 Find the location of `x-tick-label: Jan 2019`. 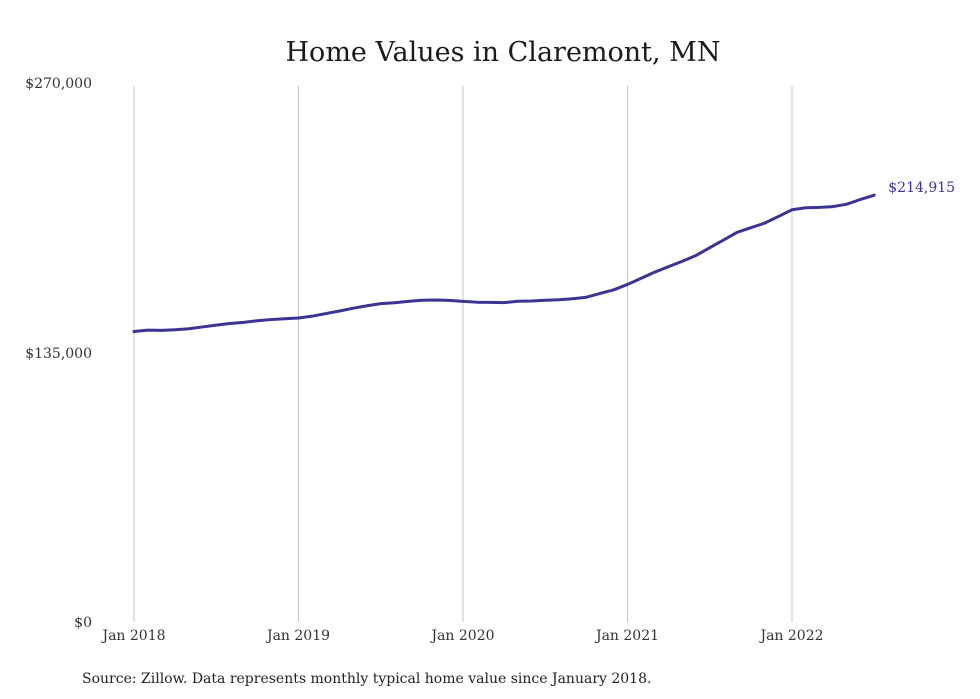

x-tick-label: Jan 2019 is located at coordinates (297, 636).